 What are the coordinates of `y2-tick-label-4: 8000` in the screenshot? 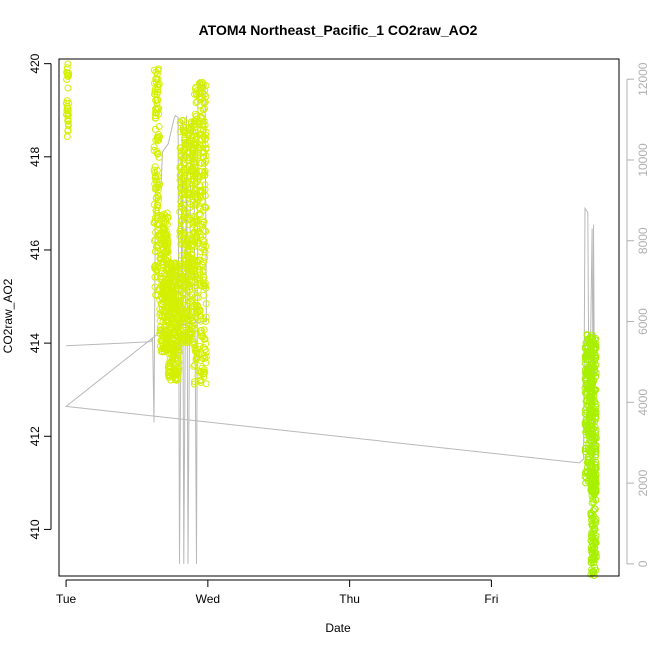 It's located at (643, 240).